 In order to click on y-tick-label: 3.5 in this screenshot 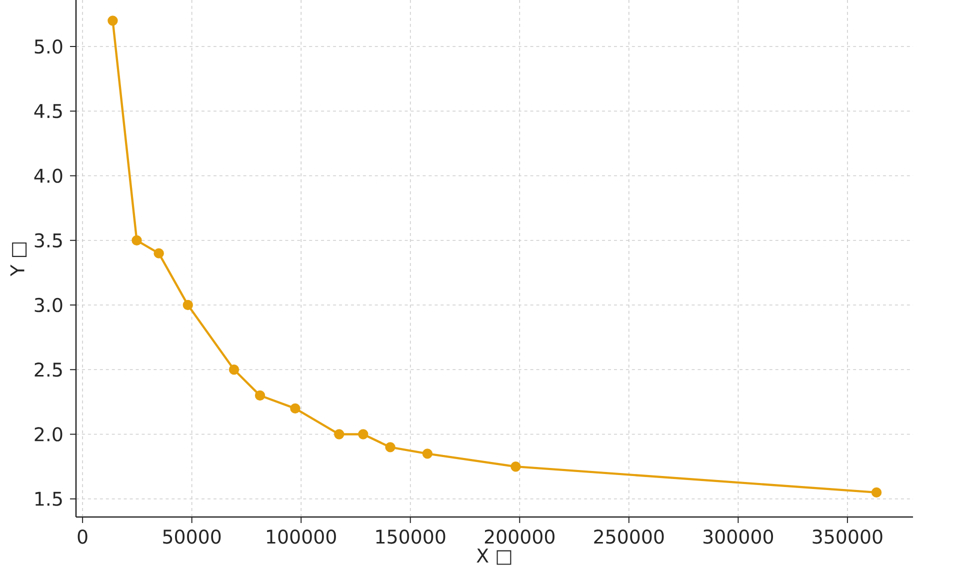, I will do `click(48, 240)`.